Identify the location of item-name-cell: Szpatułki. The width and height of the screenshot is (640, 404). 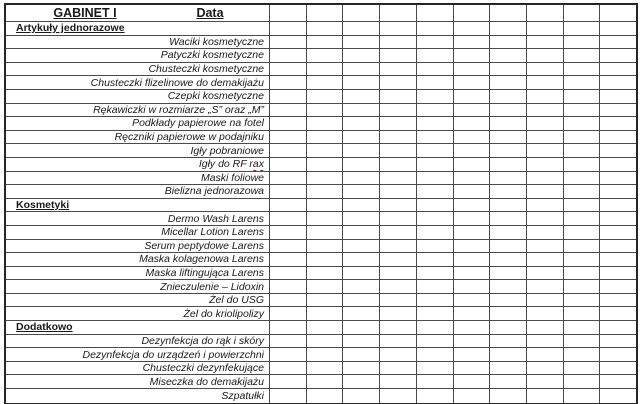
(138, 396).